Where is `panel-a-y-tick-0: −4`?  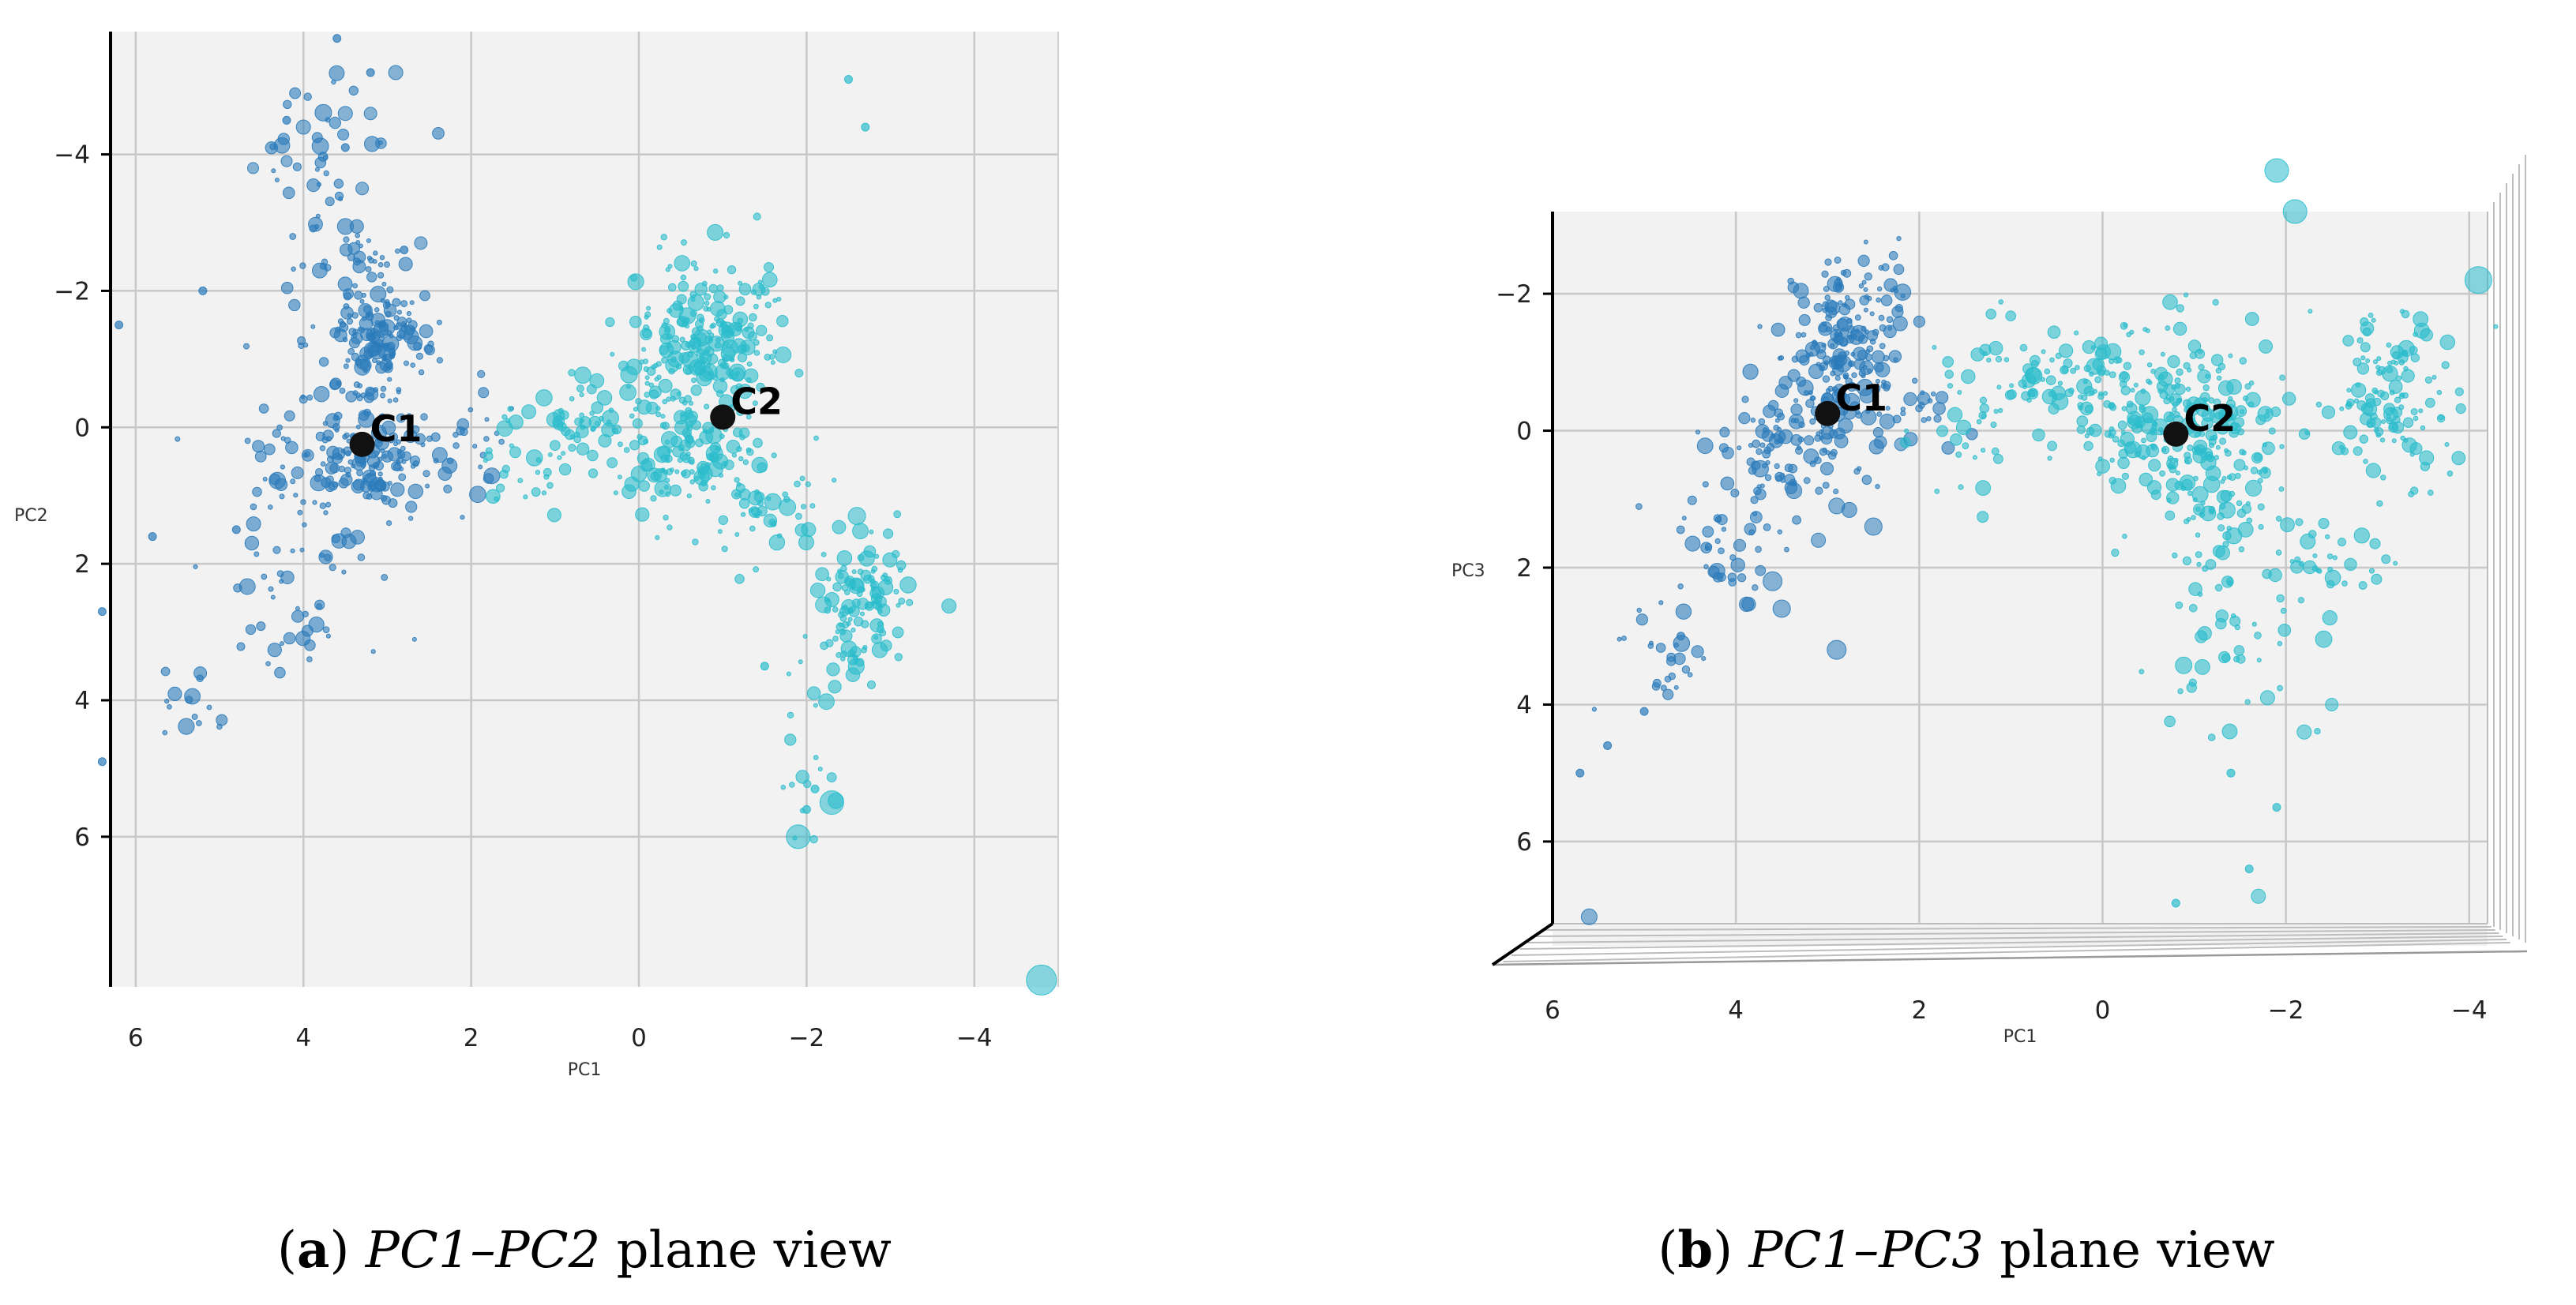 panel-a-y-tick-0: −4 is located at coordinates (72, 155).